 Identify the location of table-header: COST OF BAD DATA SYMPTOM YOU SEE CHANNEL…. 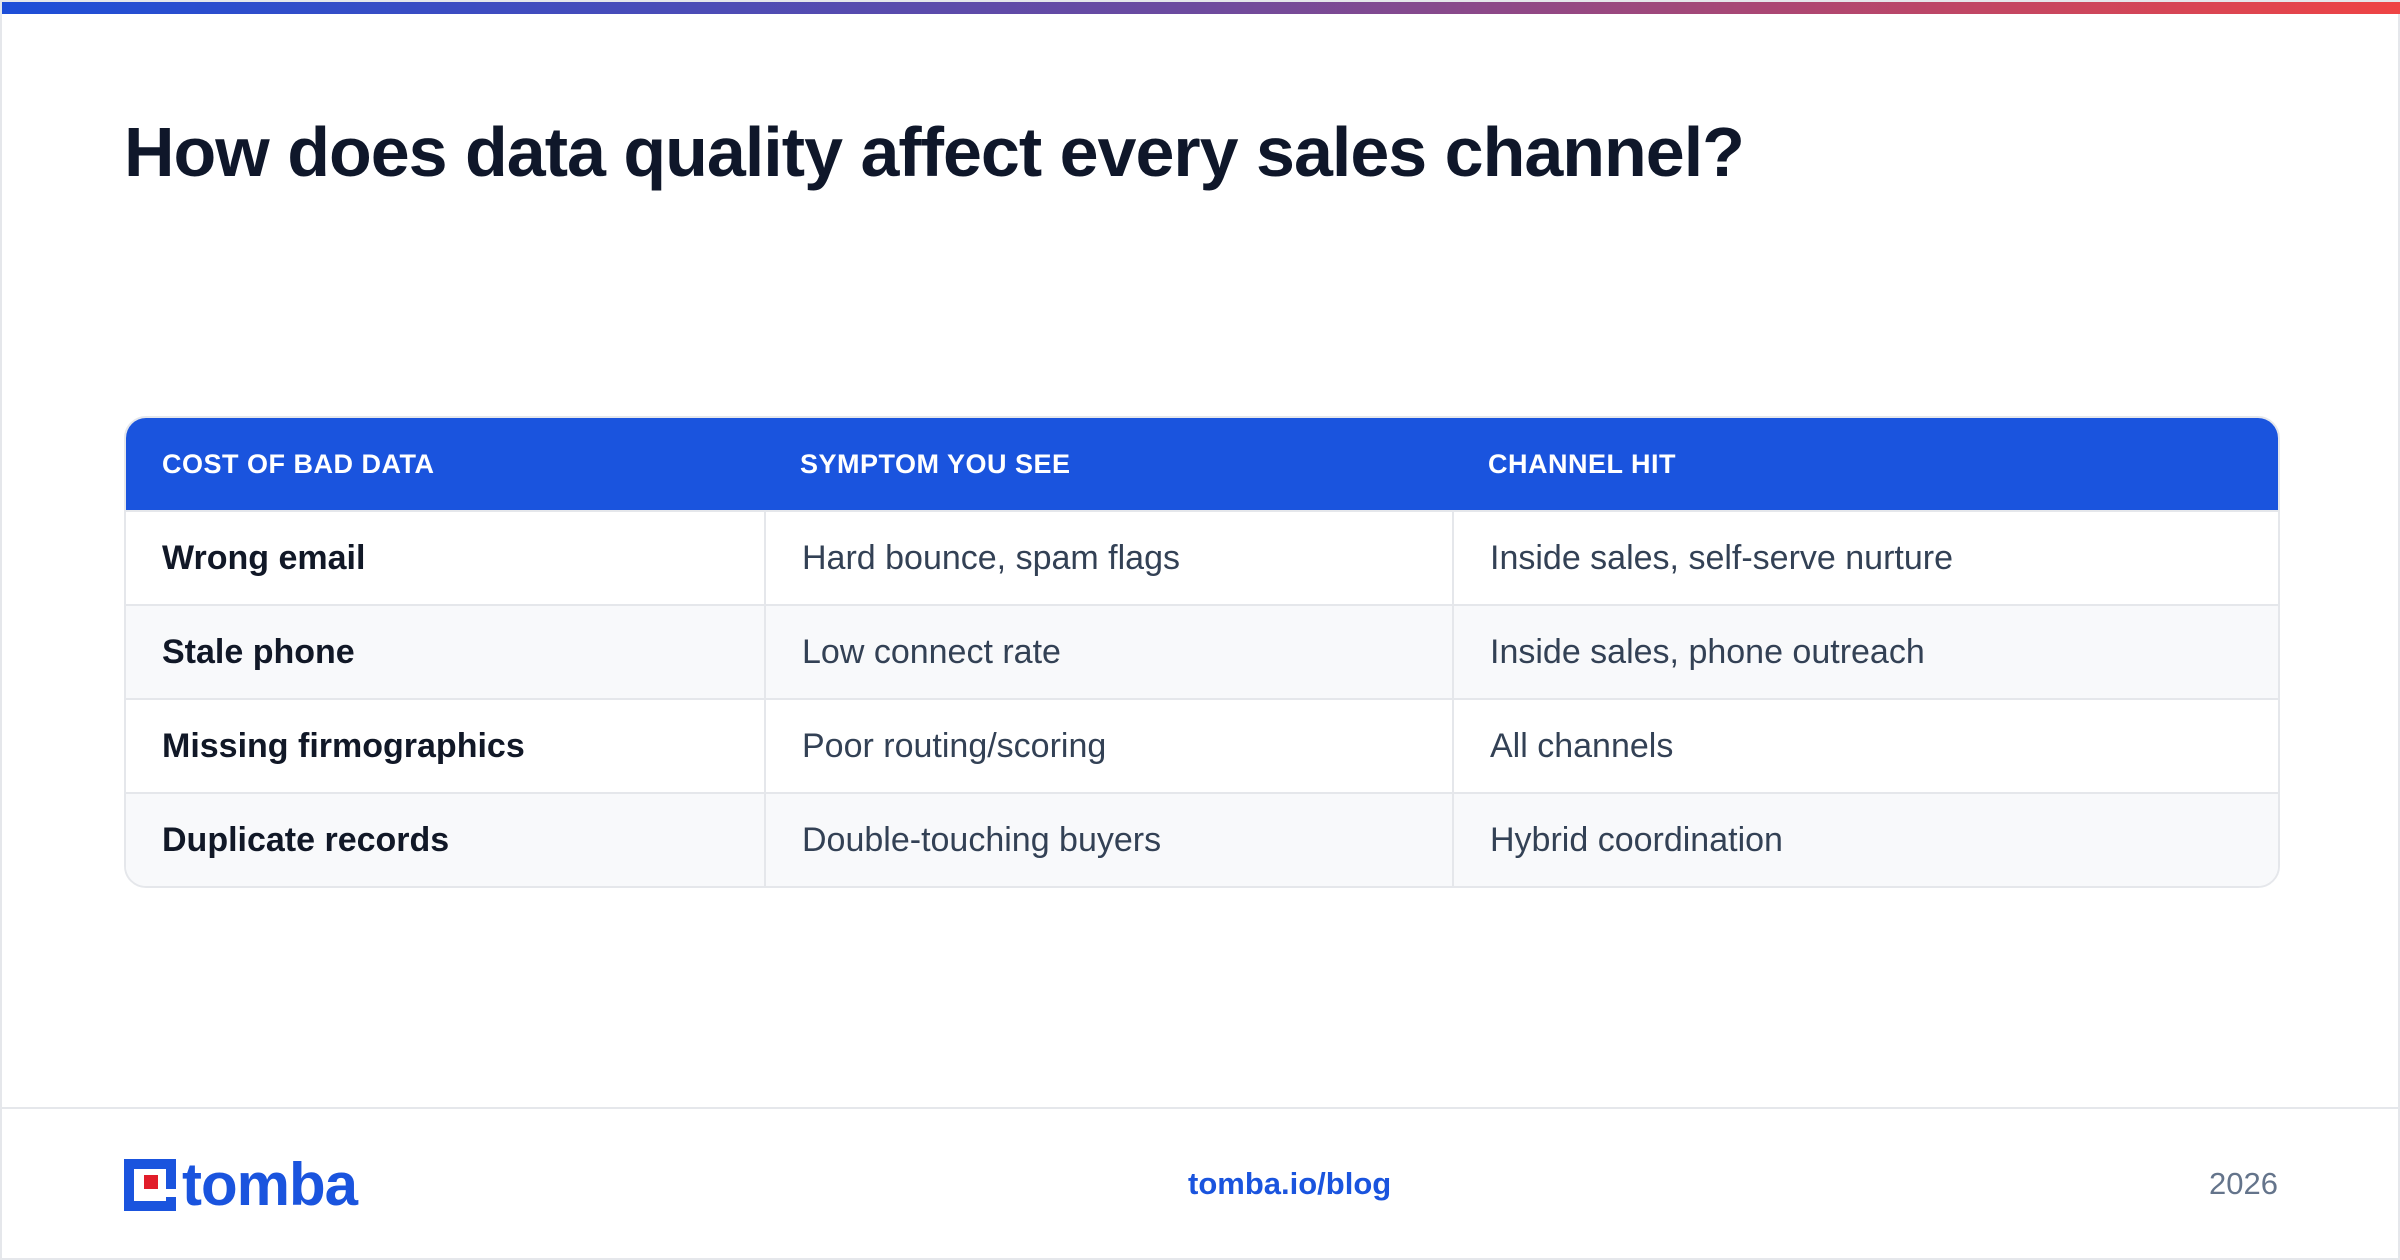
(1202, 464).